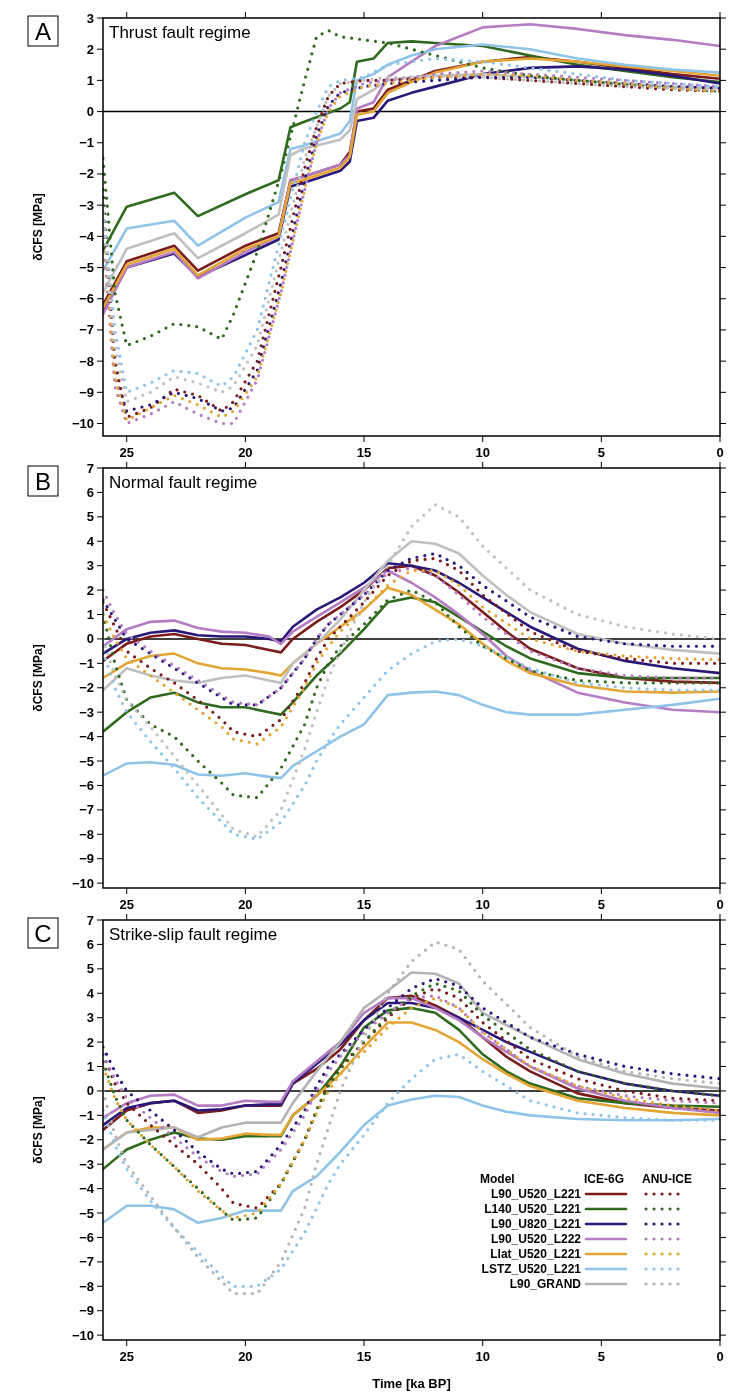  I want to click on chart-title: Strike-slip fault regime, so click(193, 934).